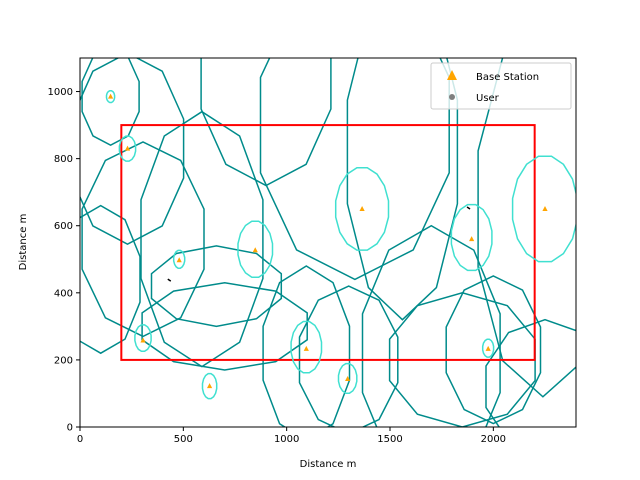  I want to click on x-tick-label: 500, so click(183, 439).